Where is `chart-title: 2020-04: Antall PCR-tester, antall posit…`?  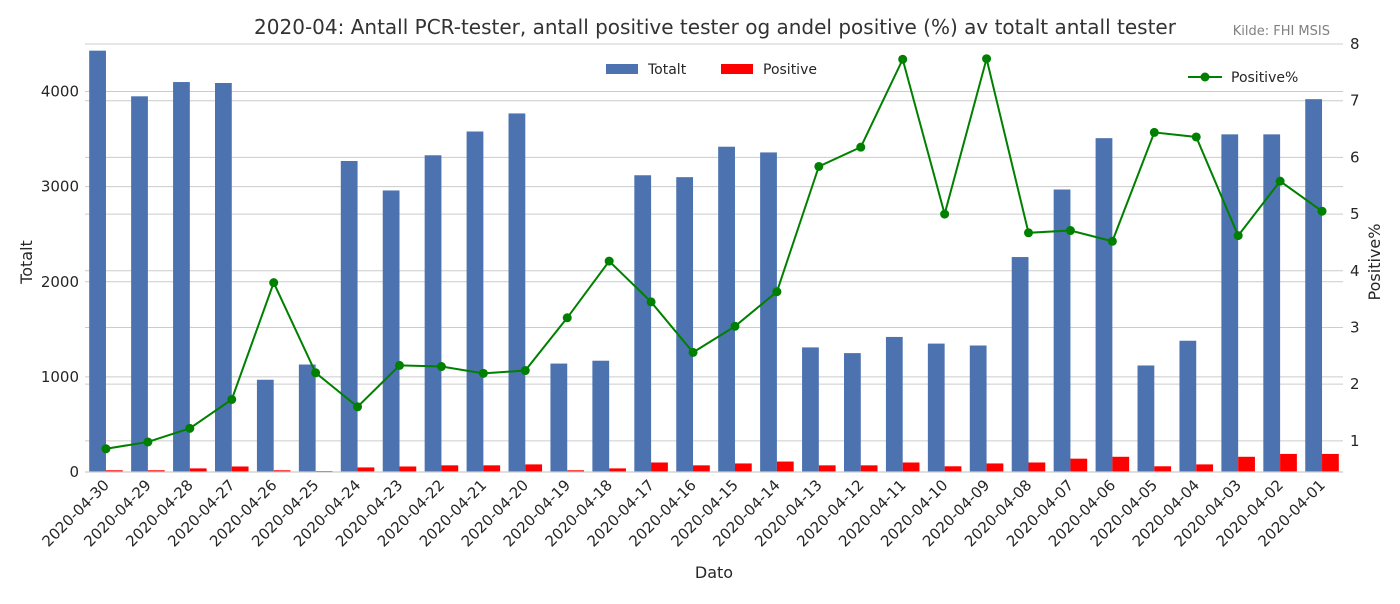 chart-title: 2020-04: Antall PCR-tester, antall posit… is located at coordinates (715, 27).